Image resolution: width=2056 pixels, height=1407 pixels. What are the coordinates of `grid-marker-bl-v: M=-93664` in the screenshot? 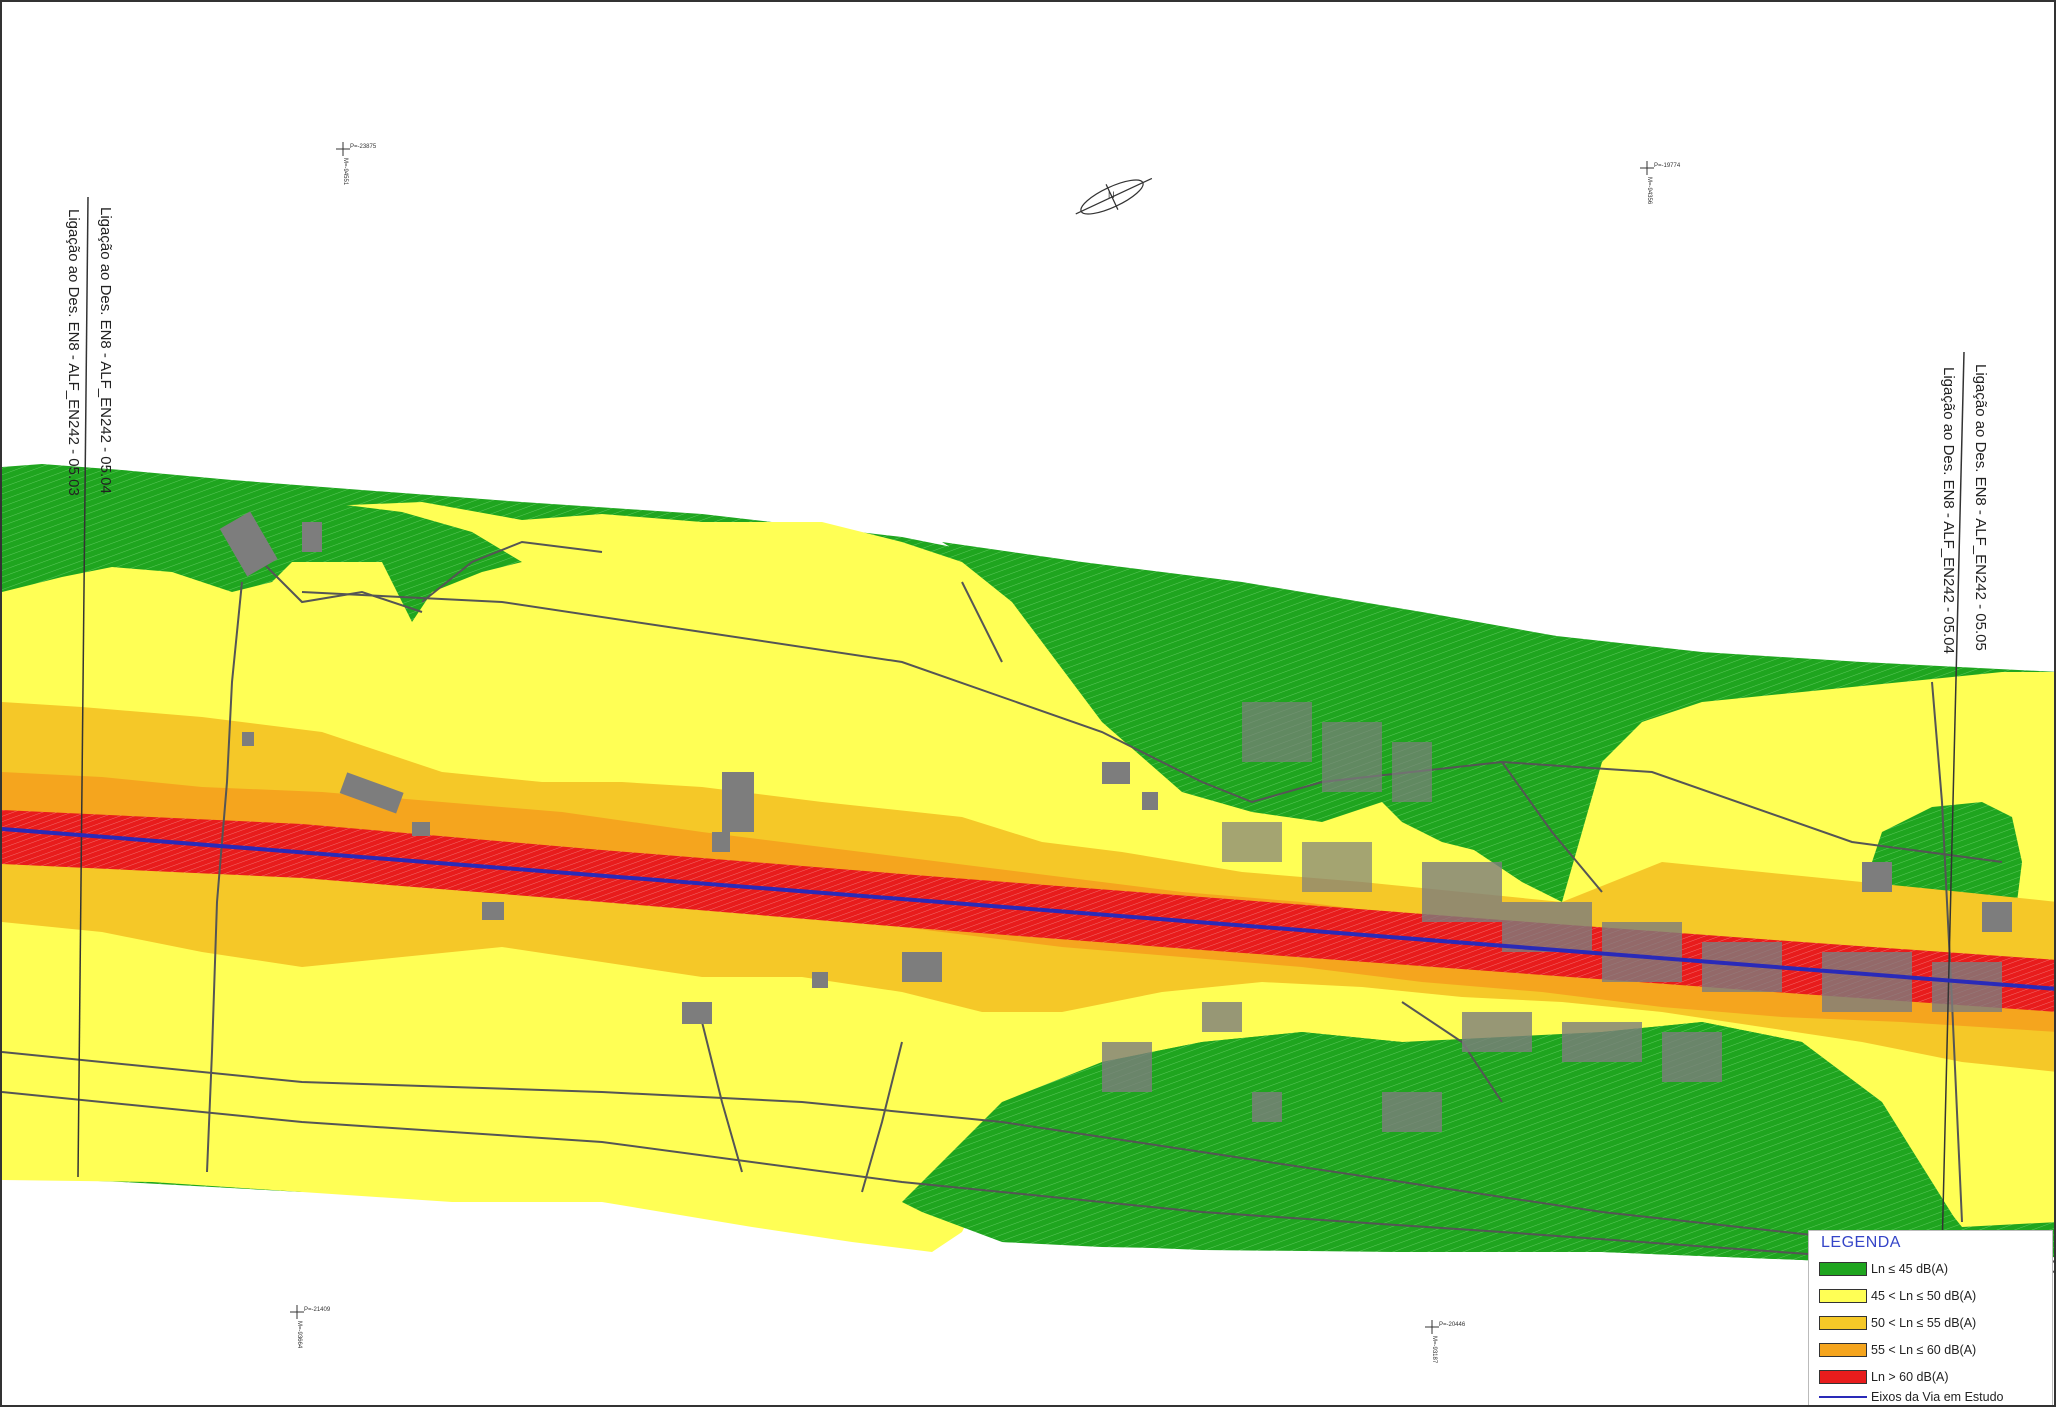 It's located at (299, 1335).